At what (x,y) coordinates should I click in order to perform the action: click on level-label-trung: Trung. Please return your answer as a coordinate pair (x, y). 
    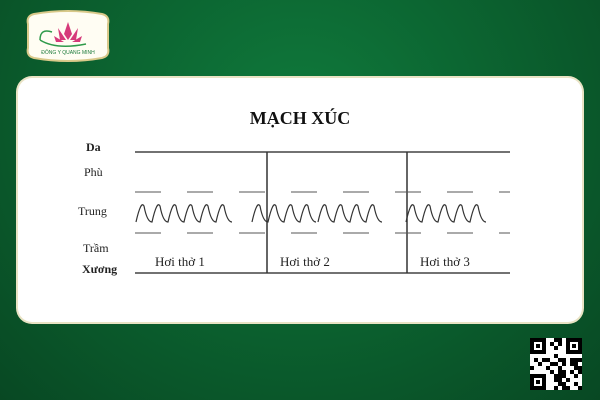
    Looking at the image, I should click on (92, 211).